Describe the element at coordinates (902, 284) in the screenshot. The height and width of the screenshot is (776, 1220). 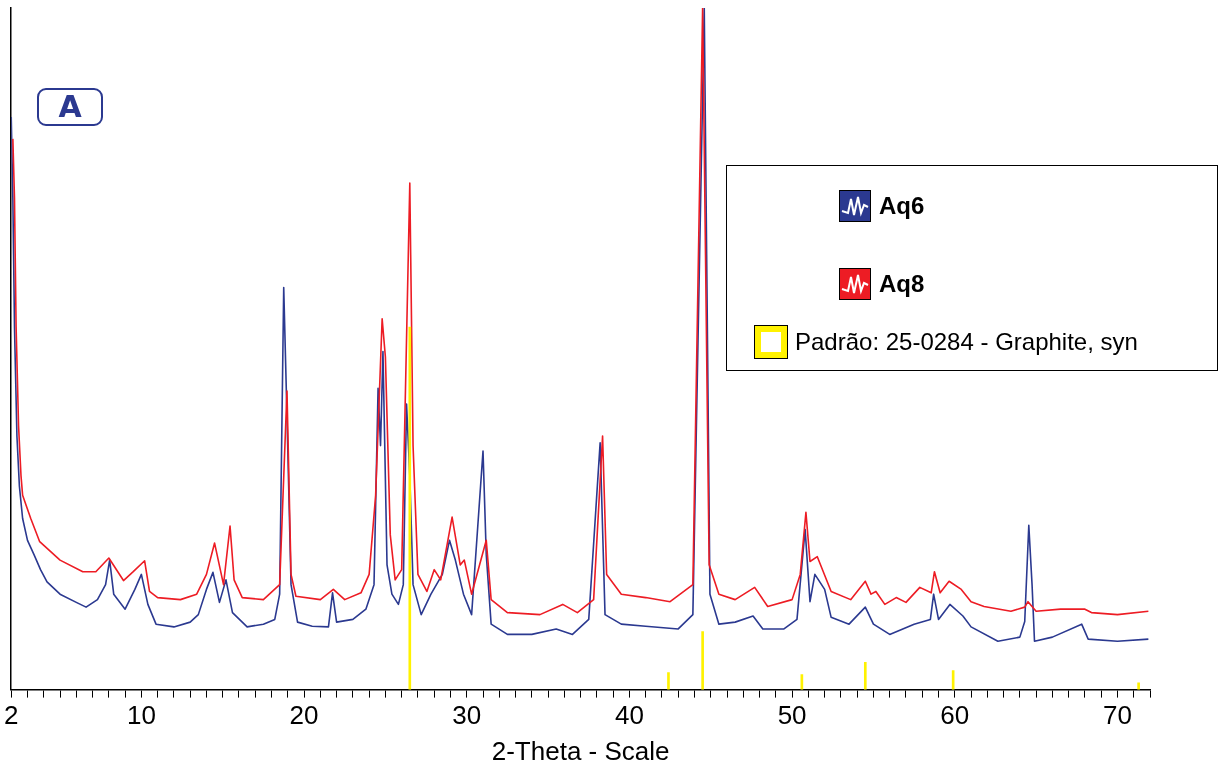
I see `legend-label: Aq8` at that location.